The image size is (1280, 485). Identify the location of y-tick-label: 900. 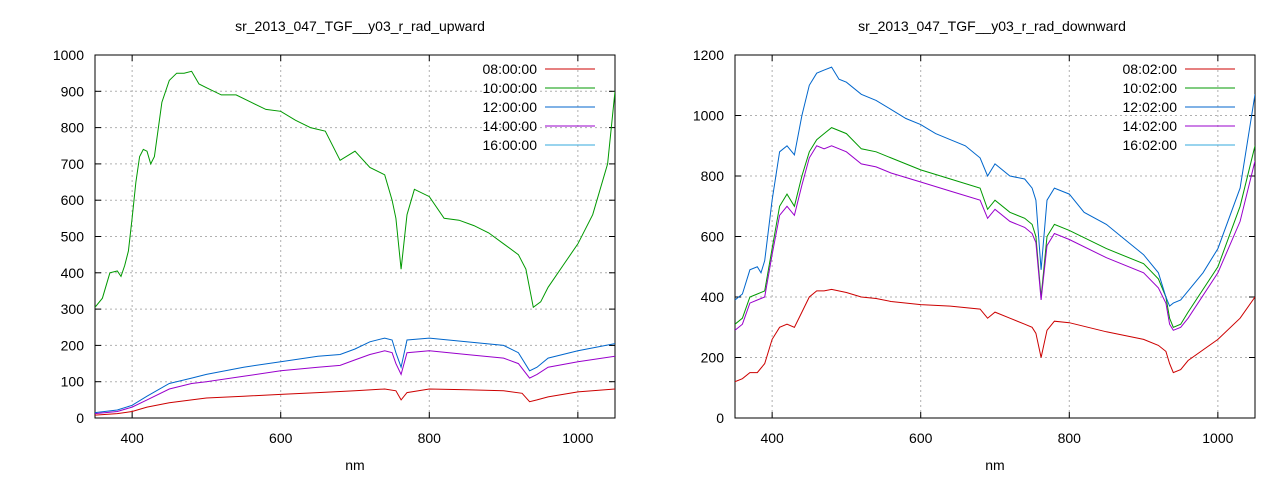
(73, 91).